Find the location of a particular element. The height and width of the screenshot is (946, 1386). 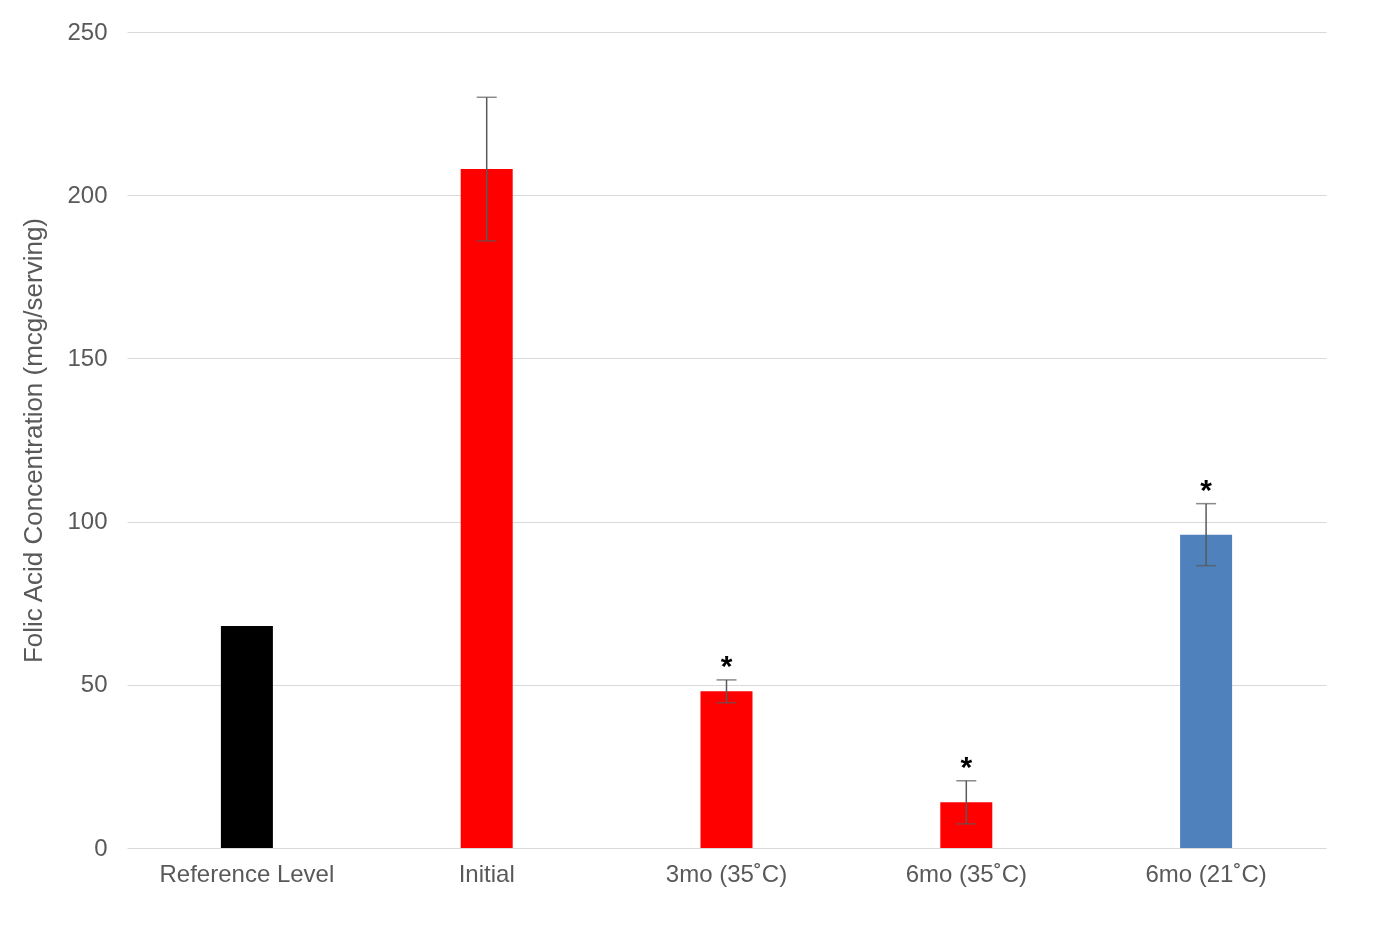

x-tick-label: 3mo (35˚C) is located at coordinates (726, 873).